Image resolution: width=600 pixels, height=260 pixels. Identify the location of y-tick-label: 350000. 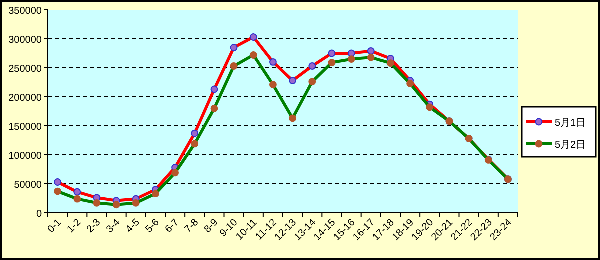
(25, 11).